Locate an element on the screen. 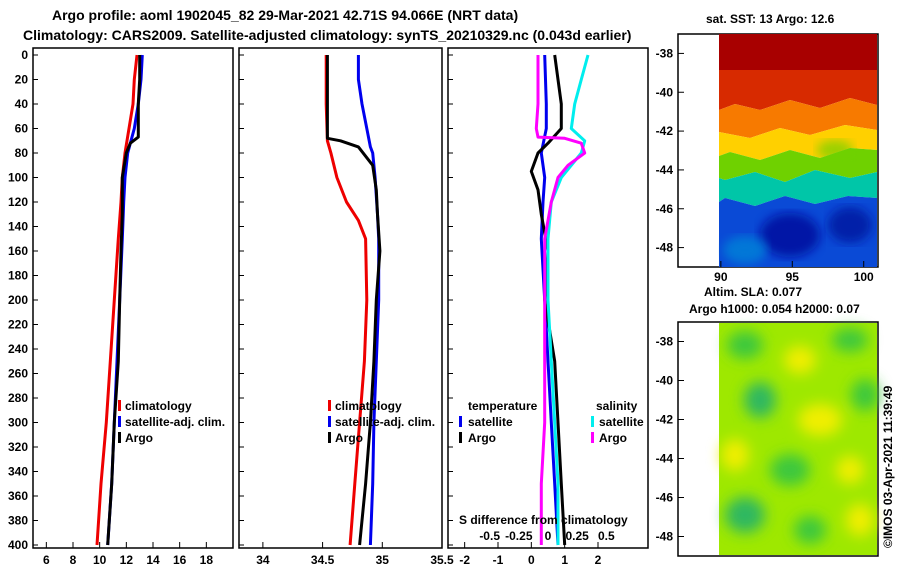  lat-tick-label: -46 is located at coordinates (665, 209).